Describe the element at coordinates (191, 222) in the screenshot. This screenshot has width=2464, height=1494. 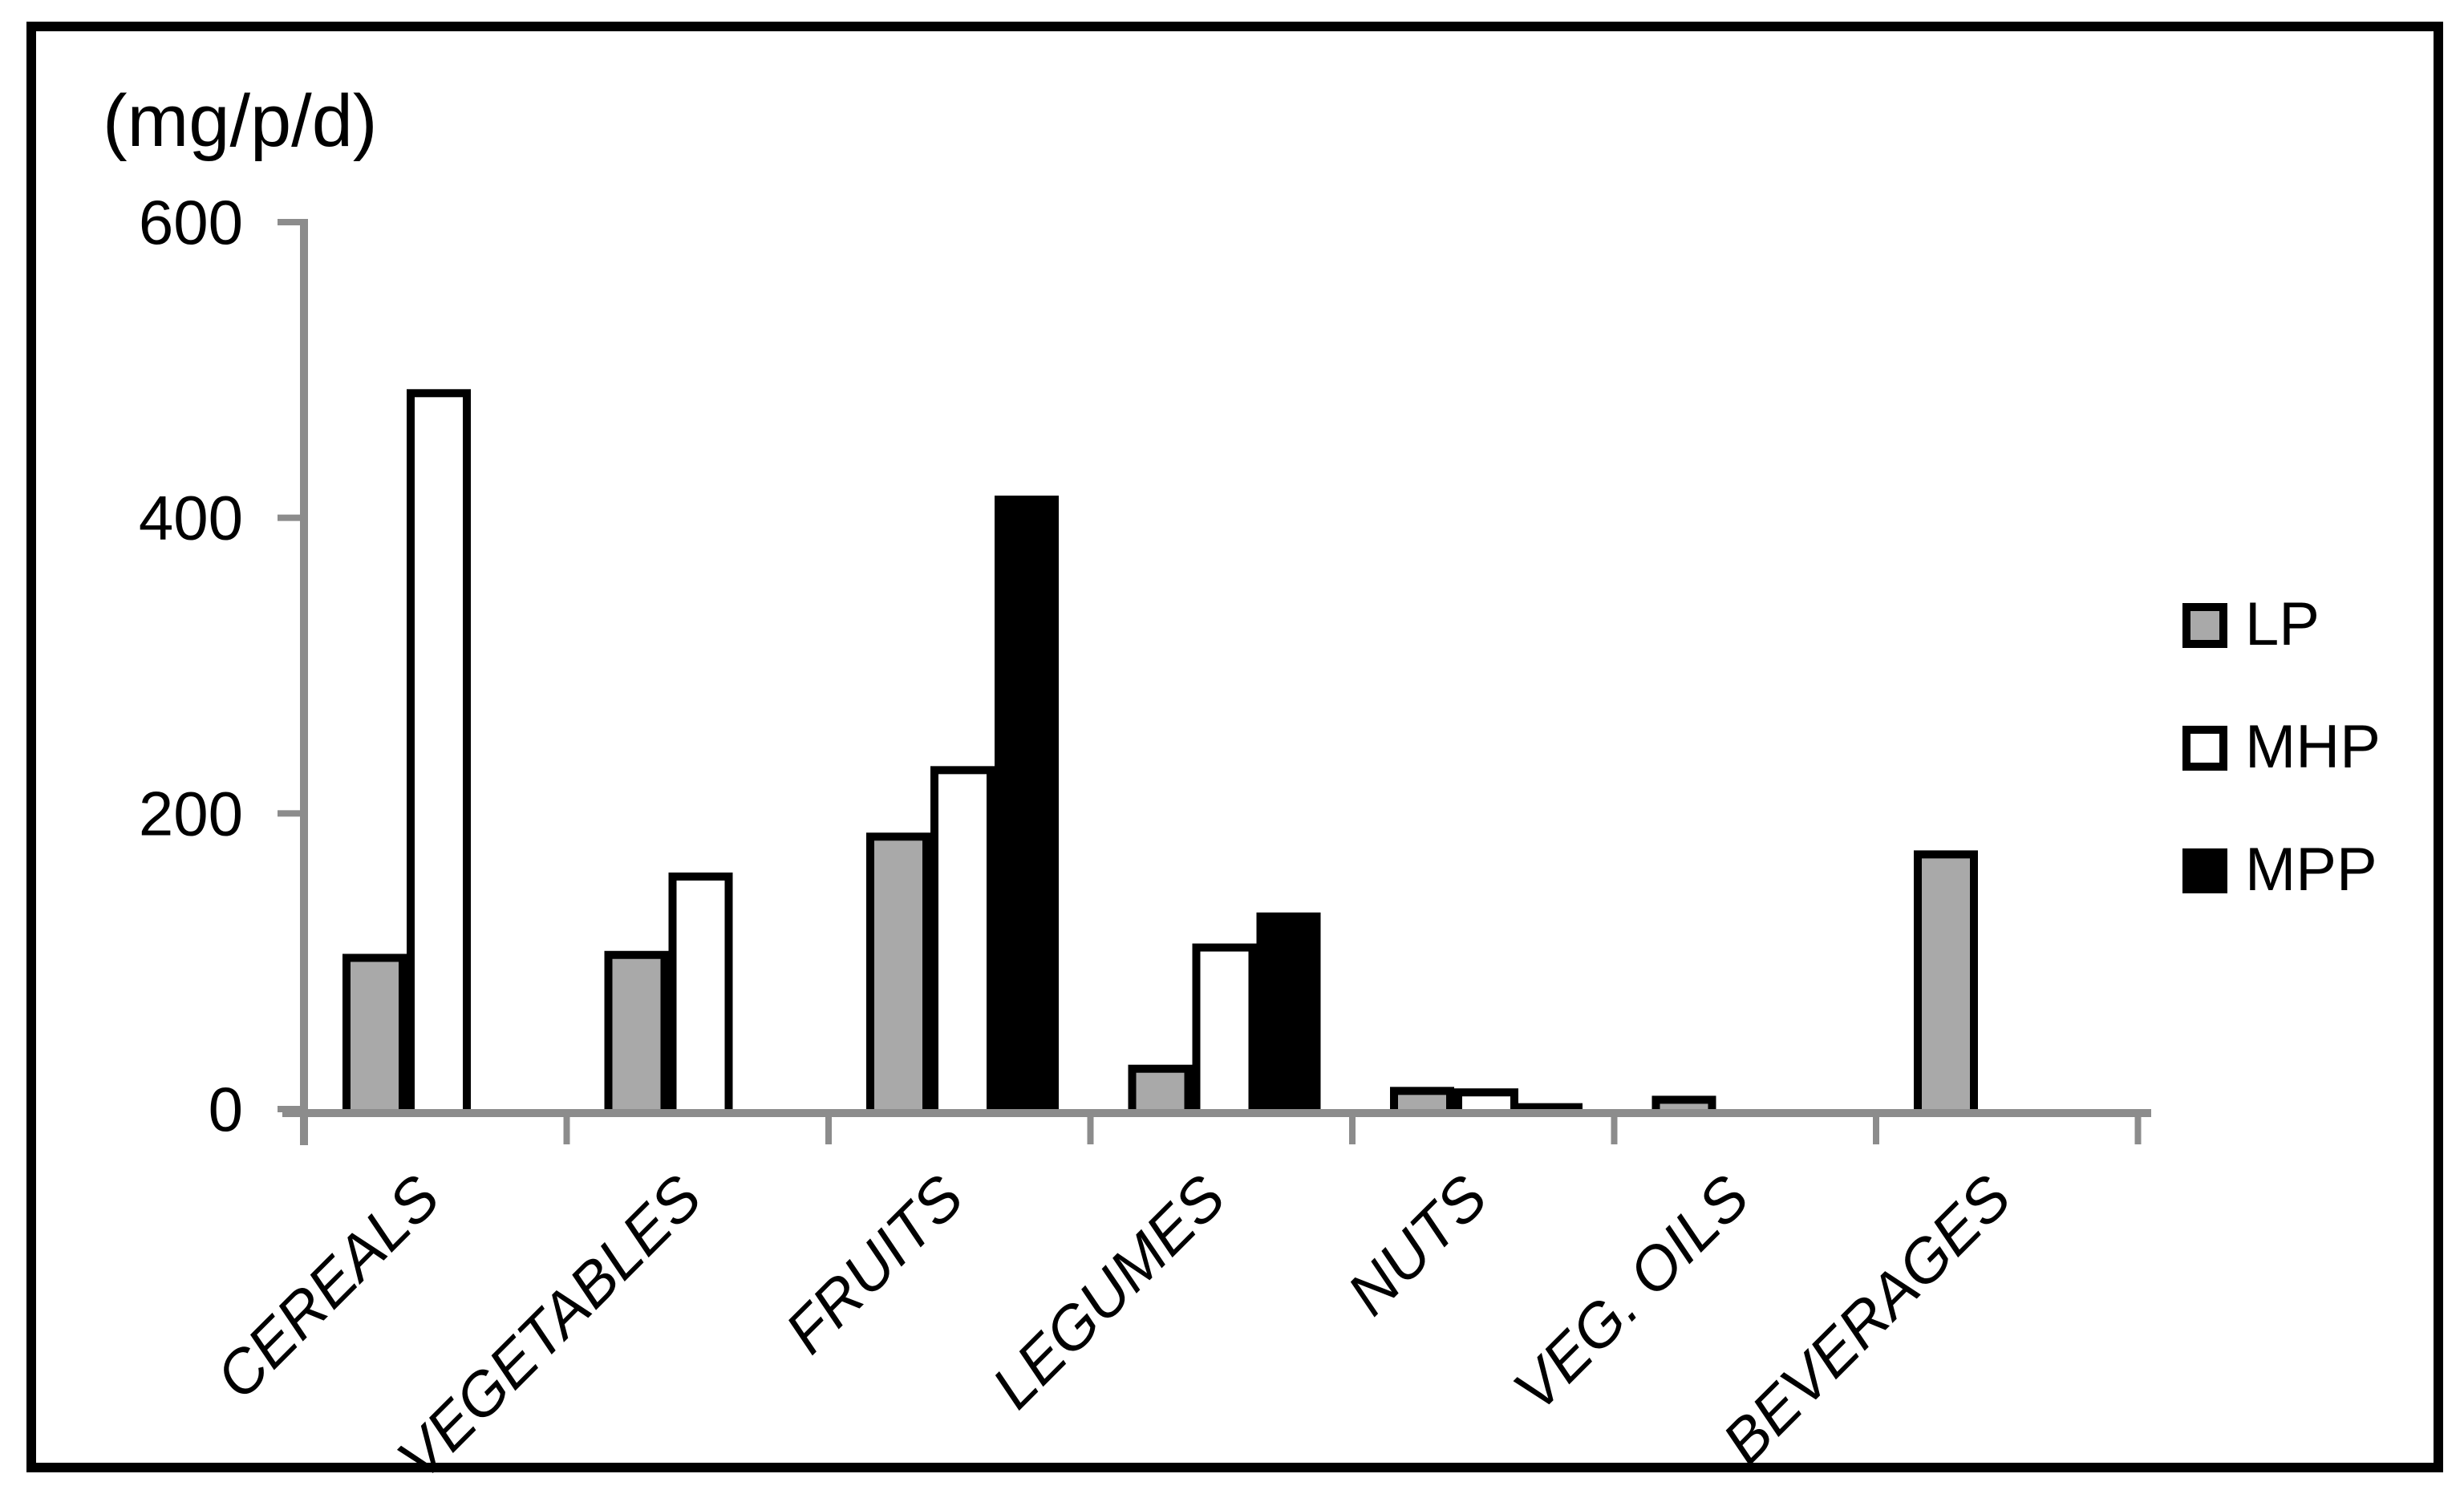
I see `y-tick-label-600: 600` at that location.